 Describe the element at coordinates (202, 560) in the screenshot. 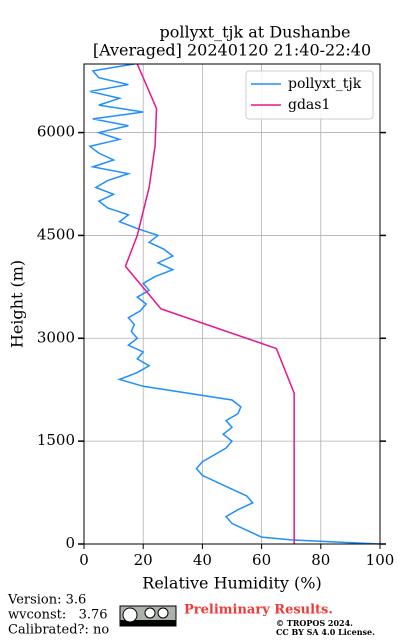

I see `x-tick-label: 40` at that location.